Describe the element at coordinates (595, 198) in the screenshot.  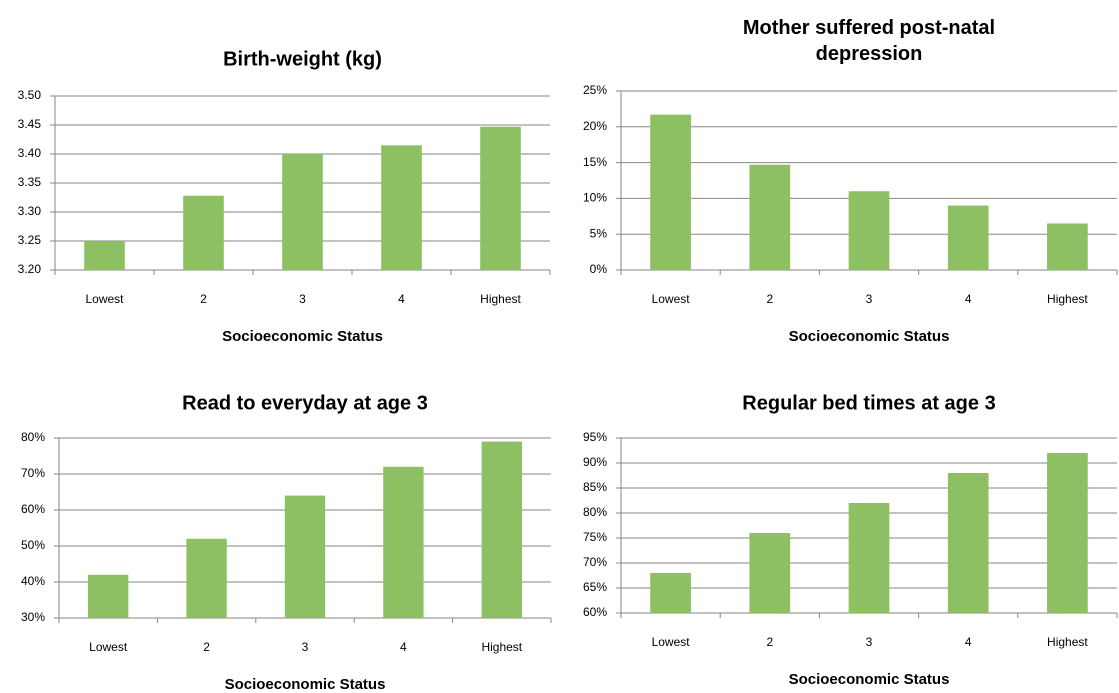
I see `y-tick-label: 10%` at that location.